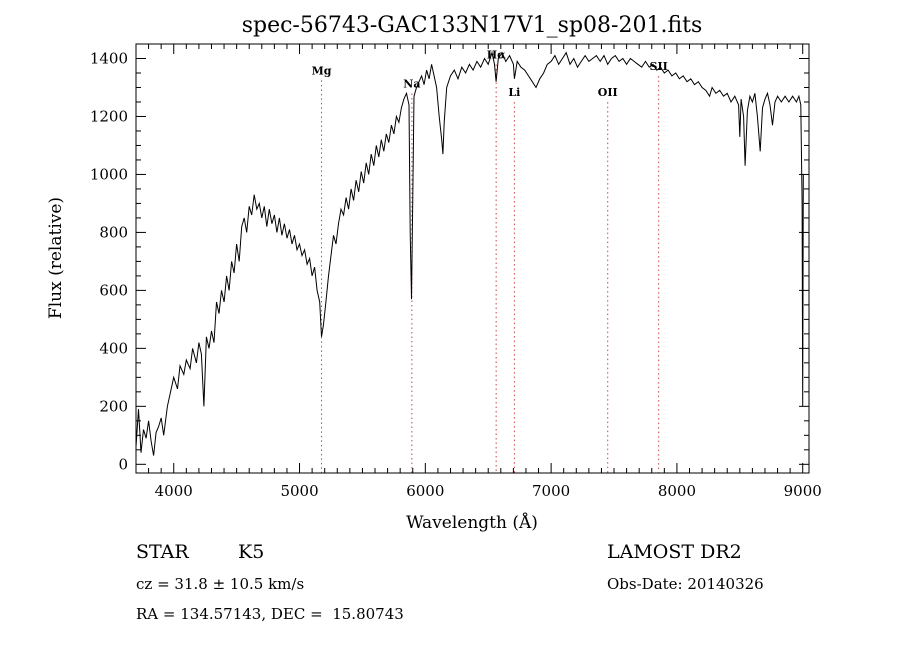 The width and height of the screenshot is (900, 650). Describe the element at coordinates (113, 232) in the screenshot. I see `y-tick-label: 800` at that location.